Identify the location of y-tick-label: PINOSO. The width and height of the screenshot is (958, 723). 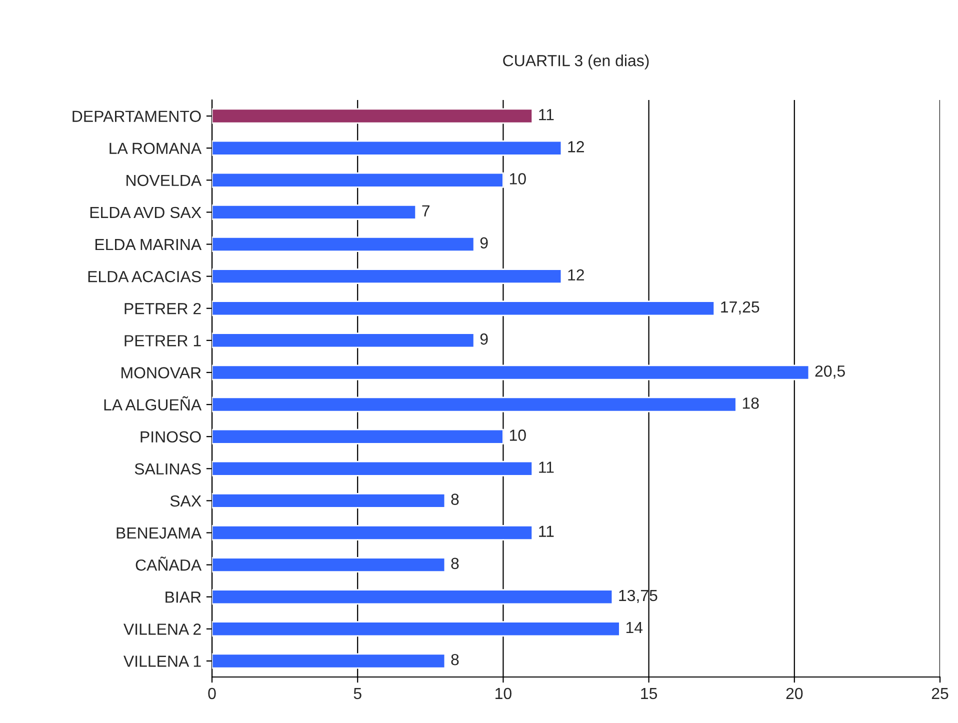
(170, 437).